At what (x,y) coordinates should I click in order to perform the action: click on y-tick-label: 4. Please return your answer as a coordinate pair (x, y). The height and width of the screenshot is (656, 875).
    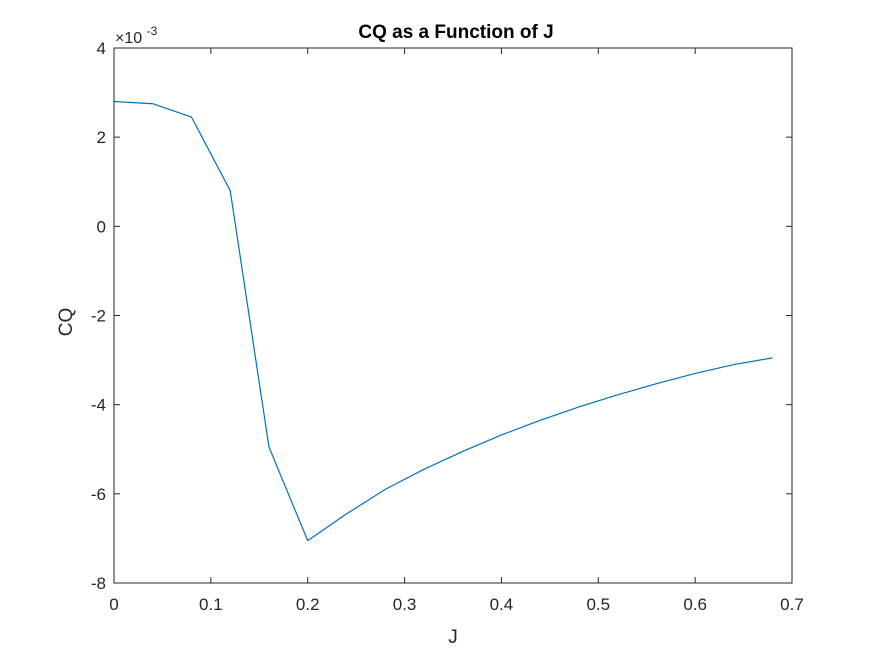
    Looking at the image, I should click on (101, 48).